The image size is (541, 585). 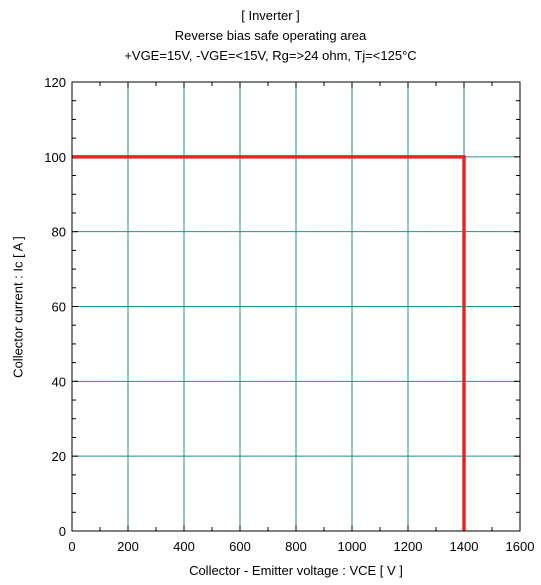 What do you see at coordinates (520, 546) in the screenshot?
I see `x-tick-label: 1600` at bounding box center [520, 546].